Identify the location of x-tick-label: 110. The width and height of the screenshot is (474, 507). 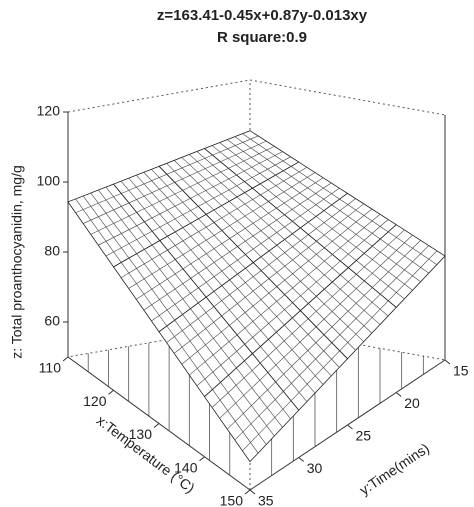
(50, 368).